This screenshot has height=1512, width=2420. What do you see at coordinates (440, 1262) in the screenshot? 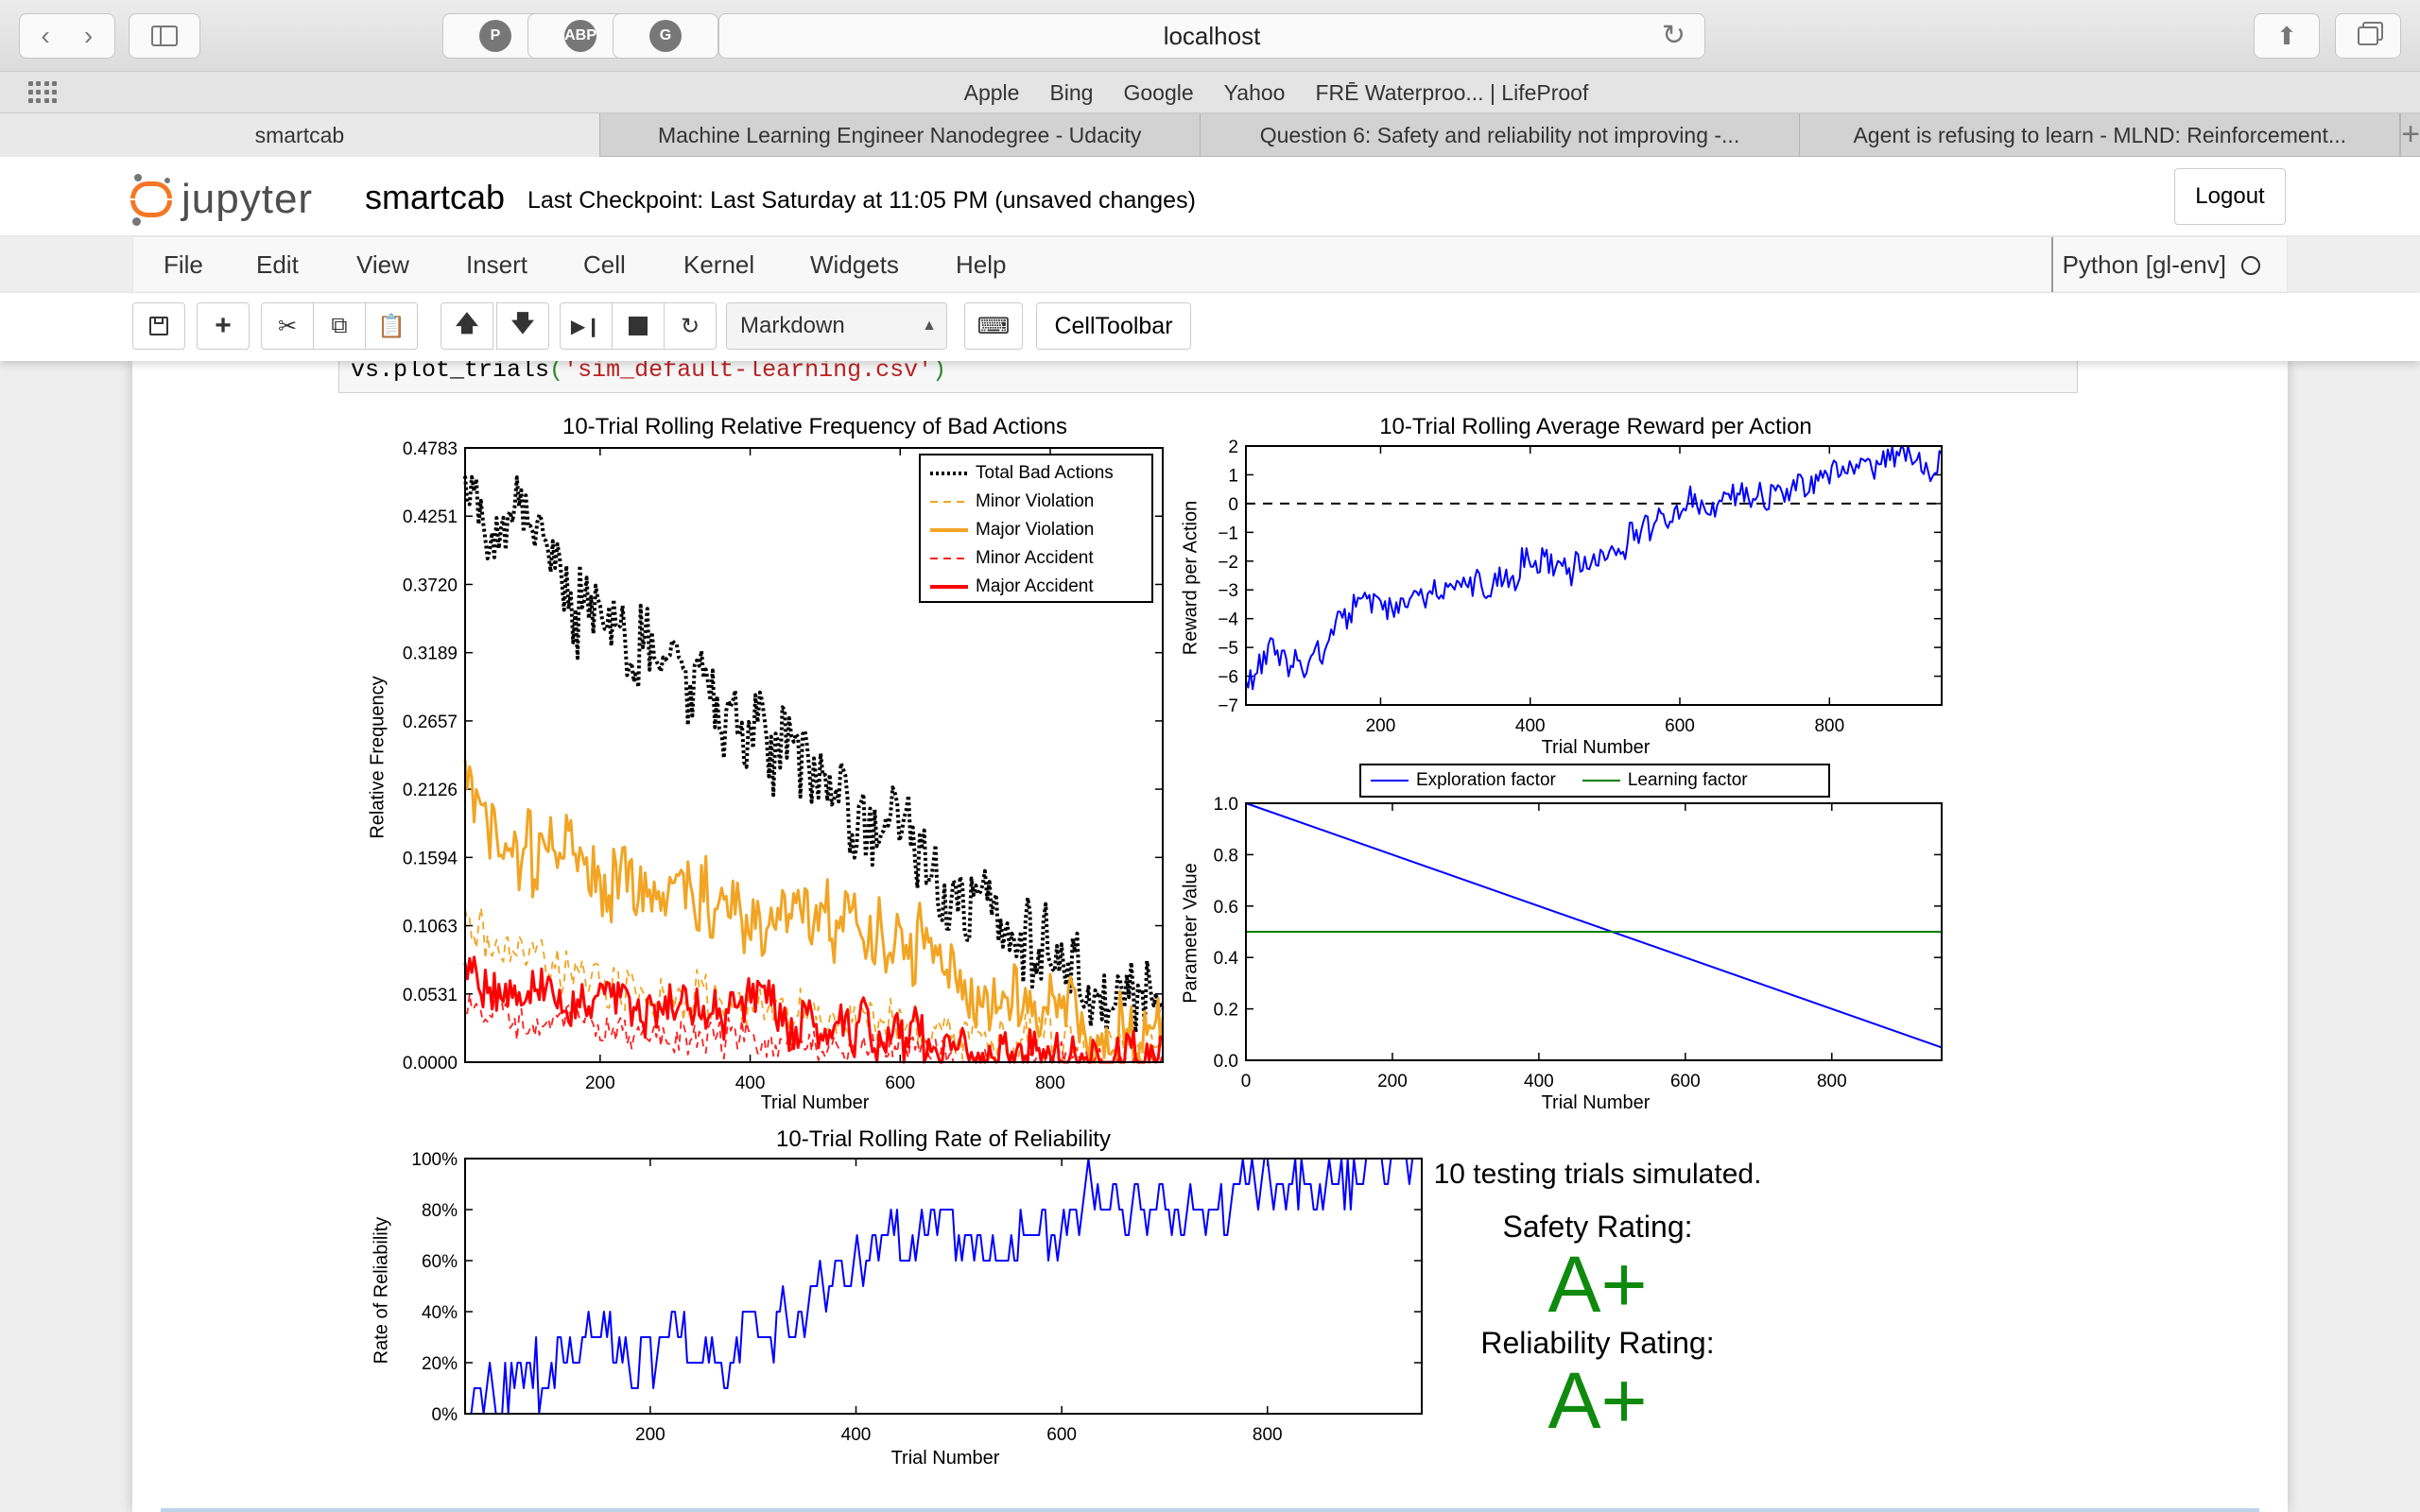
I see `y-tick-label: 60%` at bounding box center [440, 1262].